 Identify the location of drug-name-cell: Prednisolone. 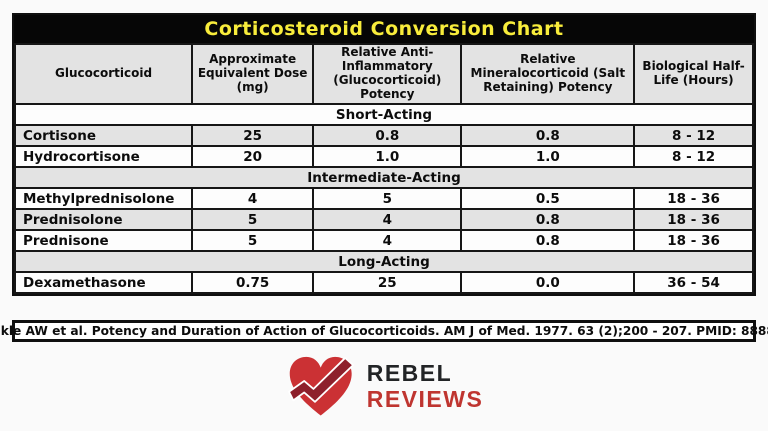
(103, 219).